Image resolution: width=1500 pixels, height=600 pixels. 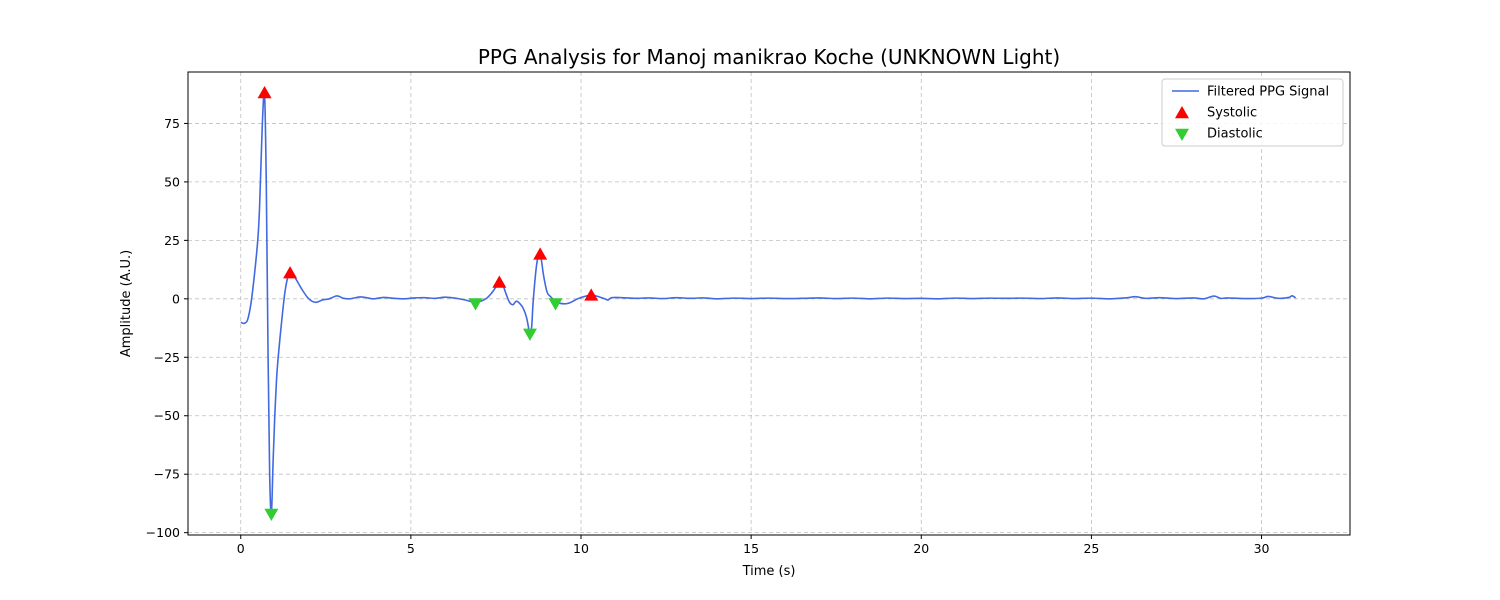 What do you see at coordinates (581, 548) in the screenshot?
I see `x-tick-label: 10` at bounding box center [581, 548].